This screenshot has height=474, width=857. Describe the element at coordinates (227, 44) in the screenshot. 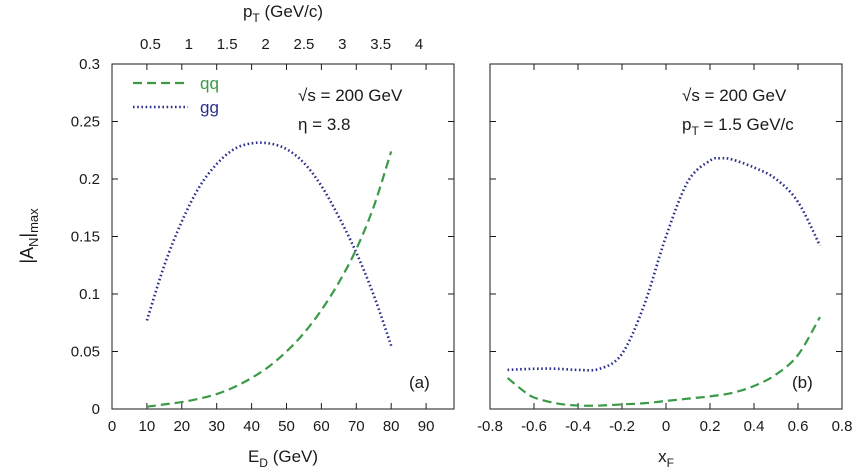

I see `panel-a-top-tick-label: 1.5` at that location.